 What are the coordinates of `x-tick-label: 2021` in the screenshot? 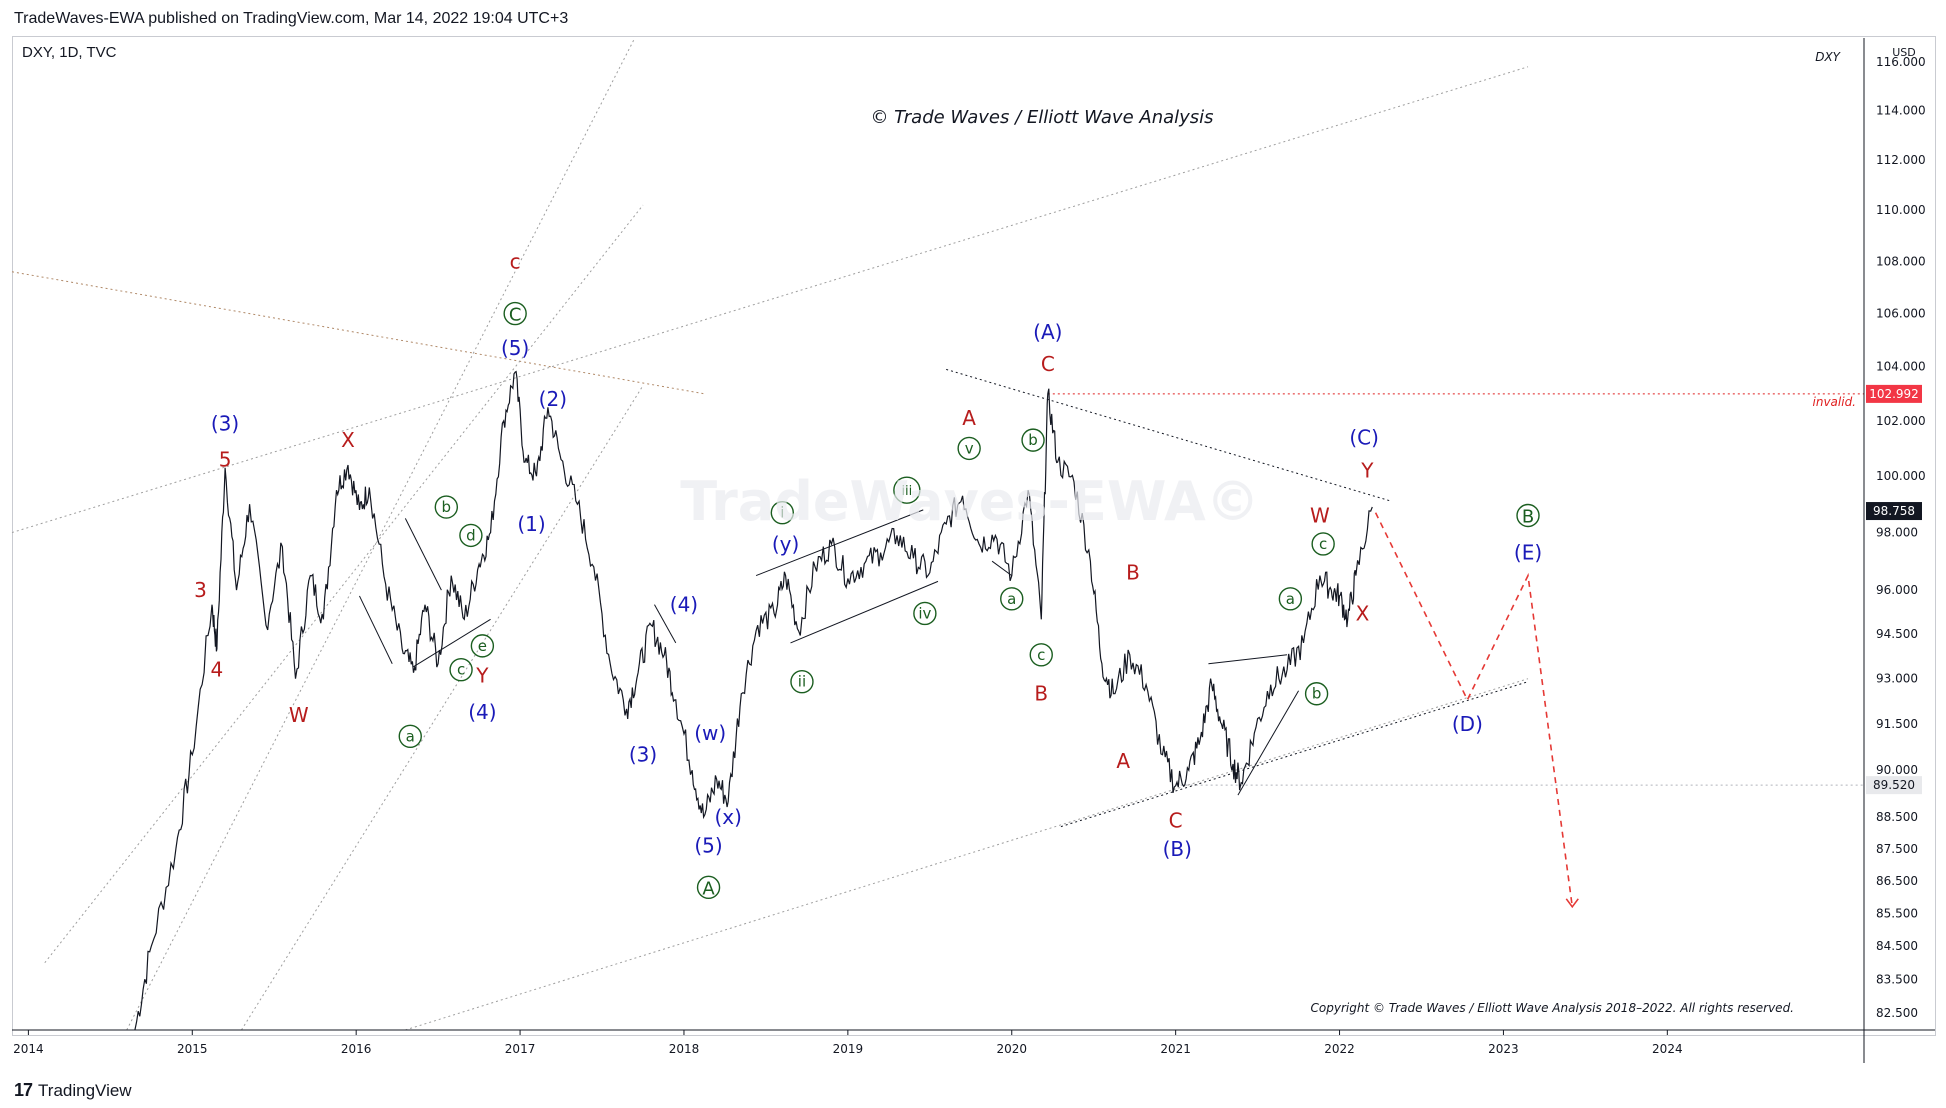 It's located at (1175, 1049).